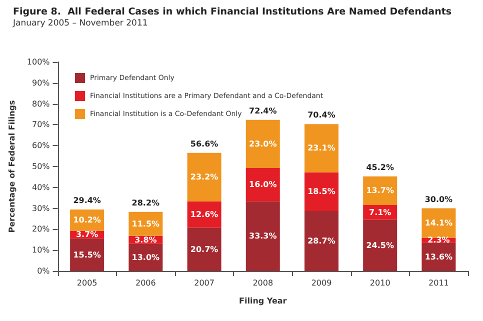 Image resolution: width=483 pixels, height=321 pixels. I want to click on x-tick-label: 2010, so click(380, 283).